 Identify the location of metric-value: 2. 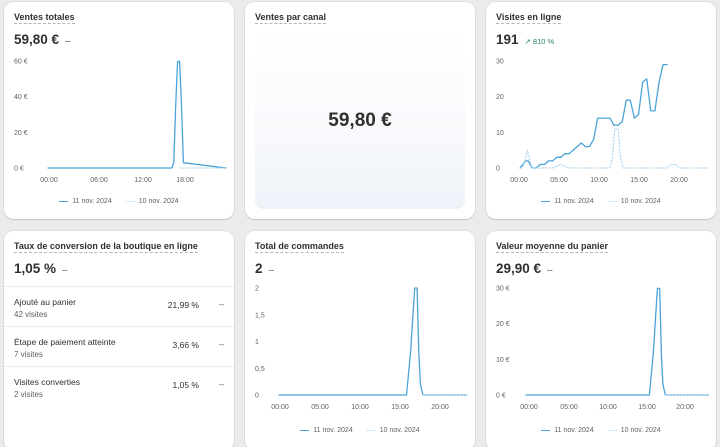
(259, 268).